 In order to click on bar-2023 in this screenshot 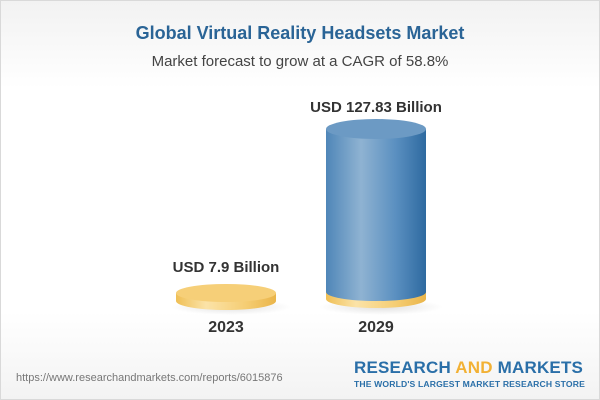, I will do `click(231, 299)`.